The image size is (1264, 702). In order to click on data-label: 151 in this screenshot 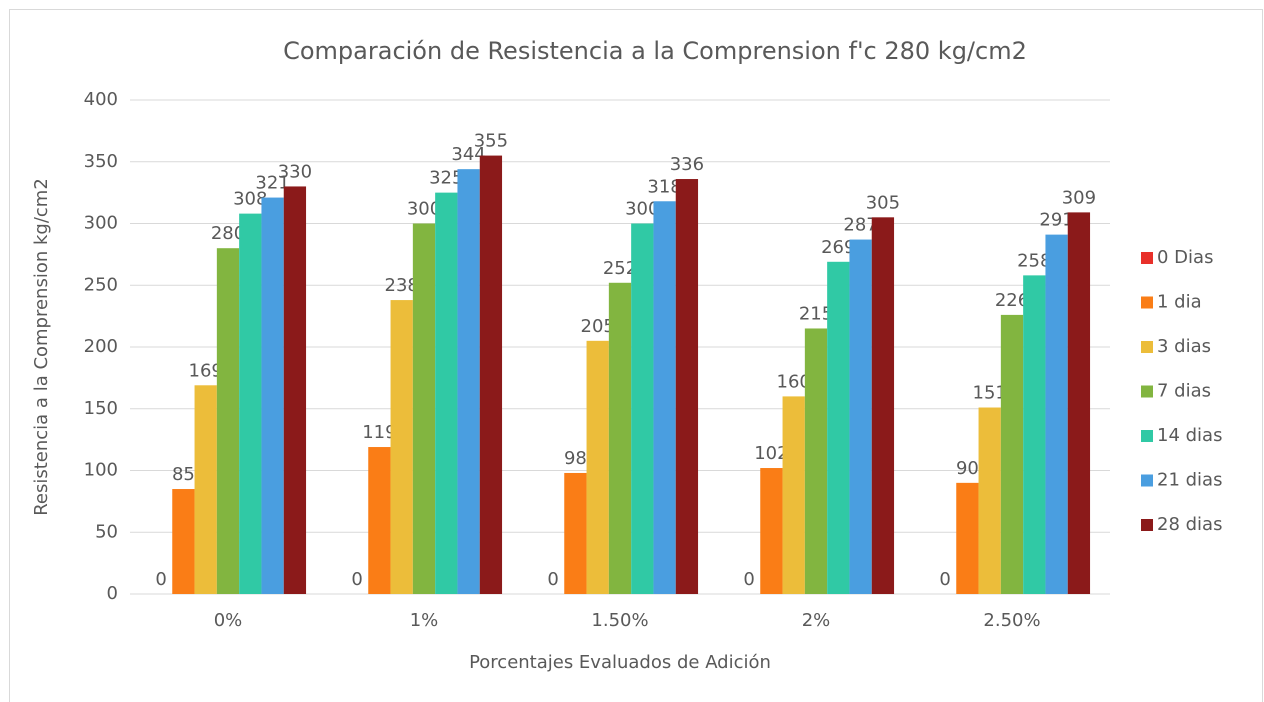, I will do `click(990, 393)`.